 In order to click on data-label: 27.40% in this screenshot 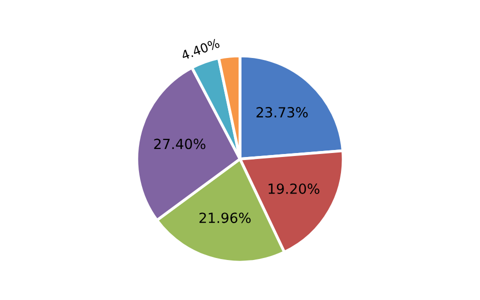, I will do `click(180, 144)`.